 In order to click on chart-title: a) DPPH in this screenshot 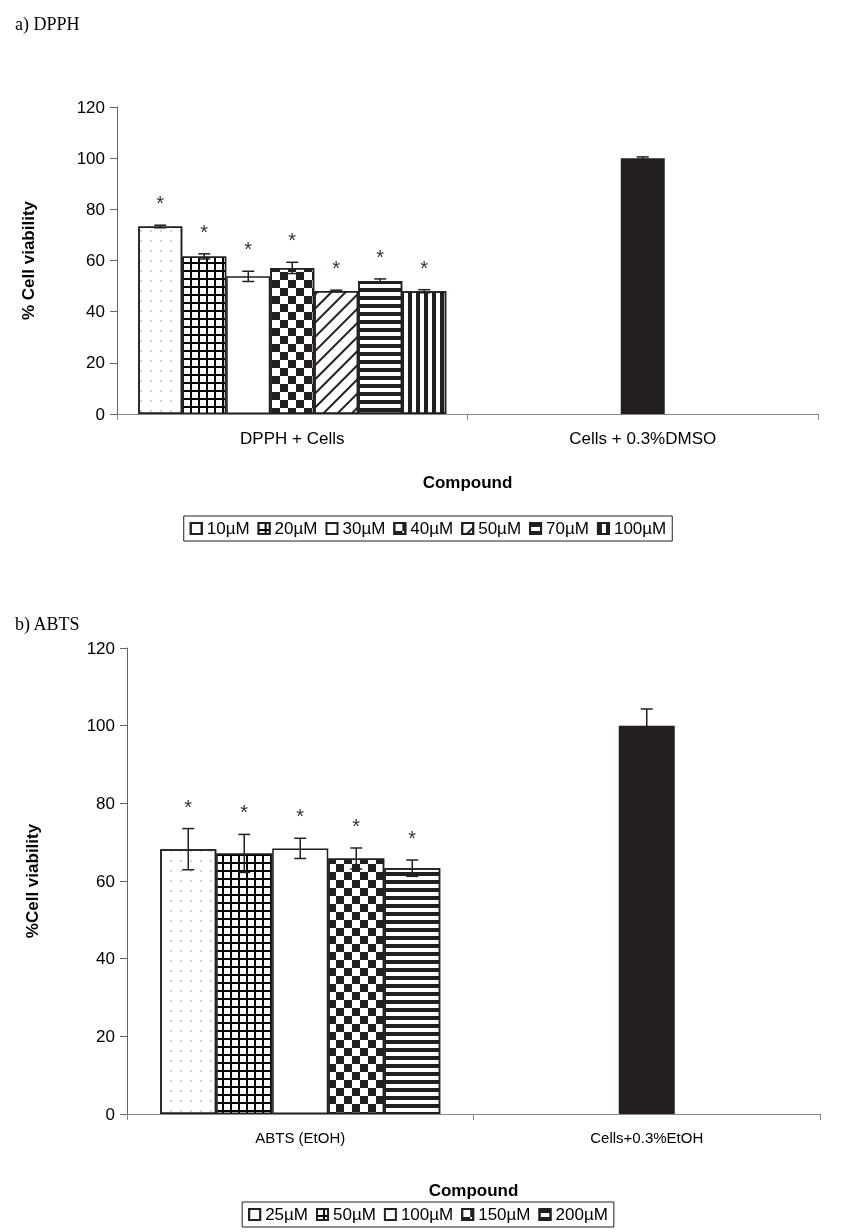, I will do `click(47, 24)`.